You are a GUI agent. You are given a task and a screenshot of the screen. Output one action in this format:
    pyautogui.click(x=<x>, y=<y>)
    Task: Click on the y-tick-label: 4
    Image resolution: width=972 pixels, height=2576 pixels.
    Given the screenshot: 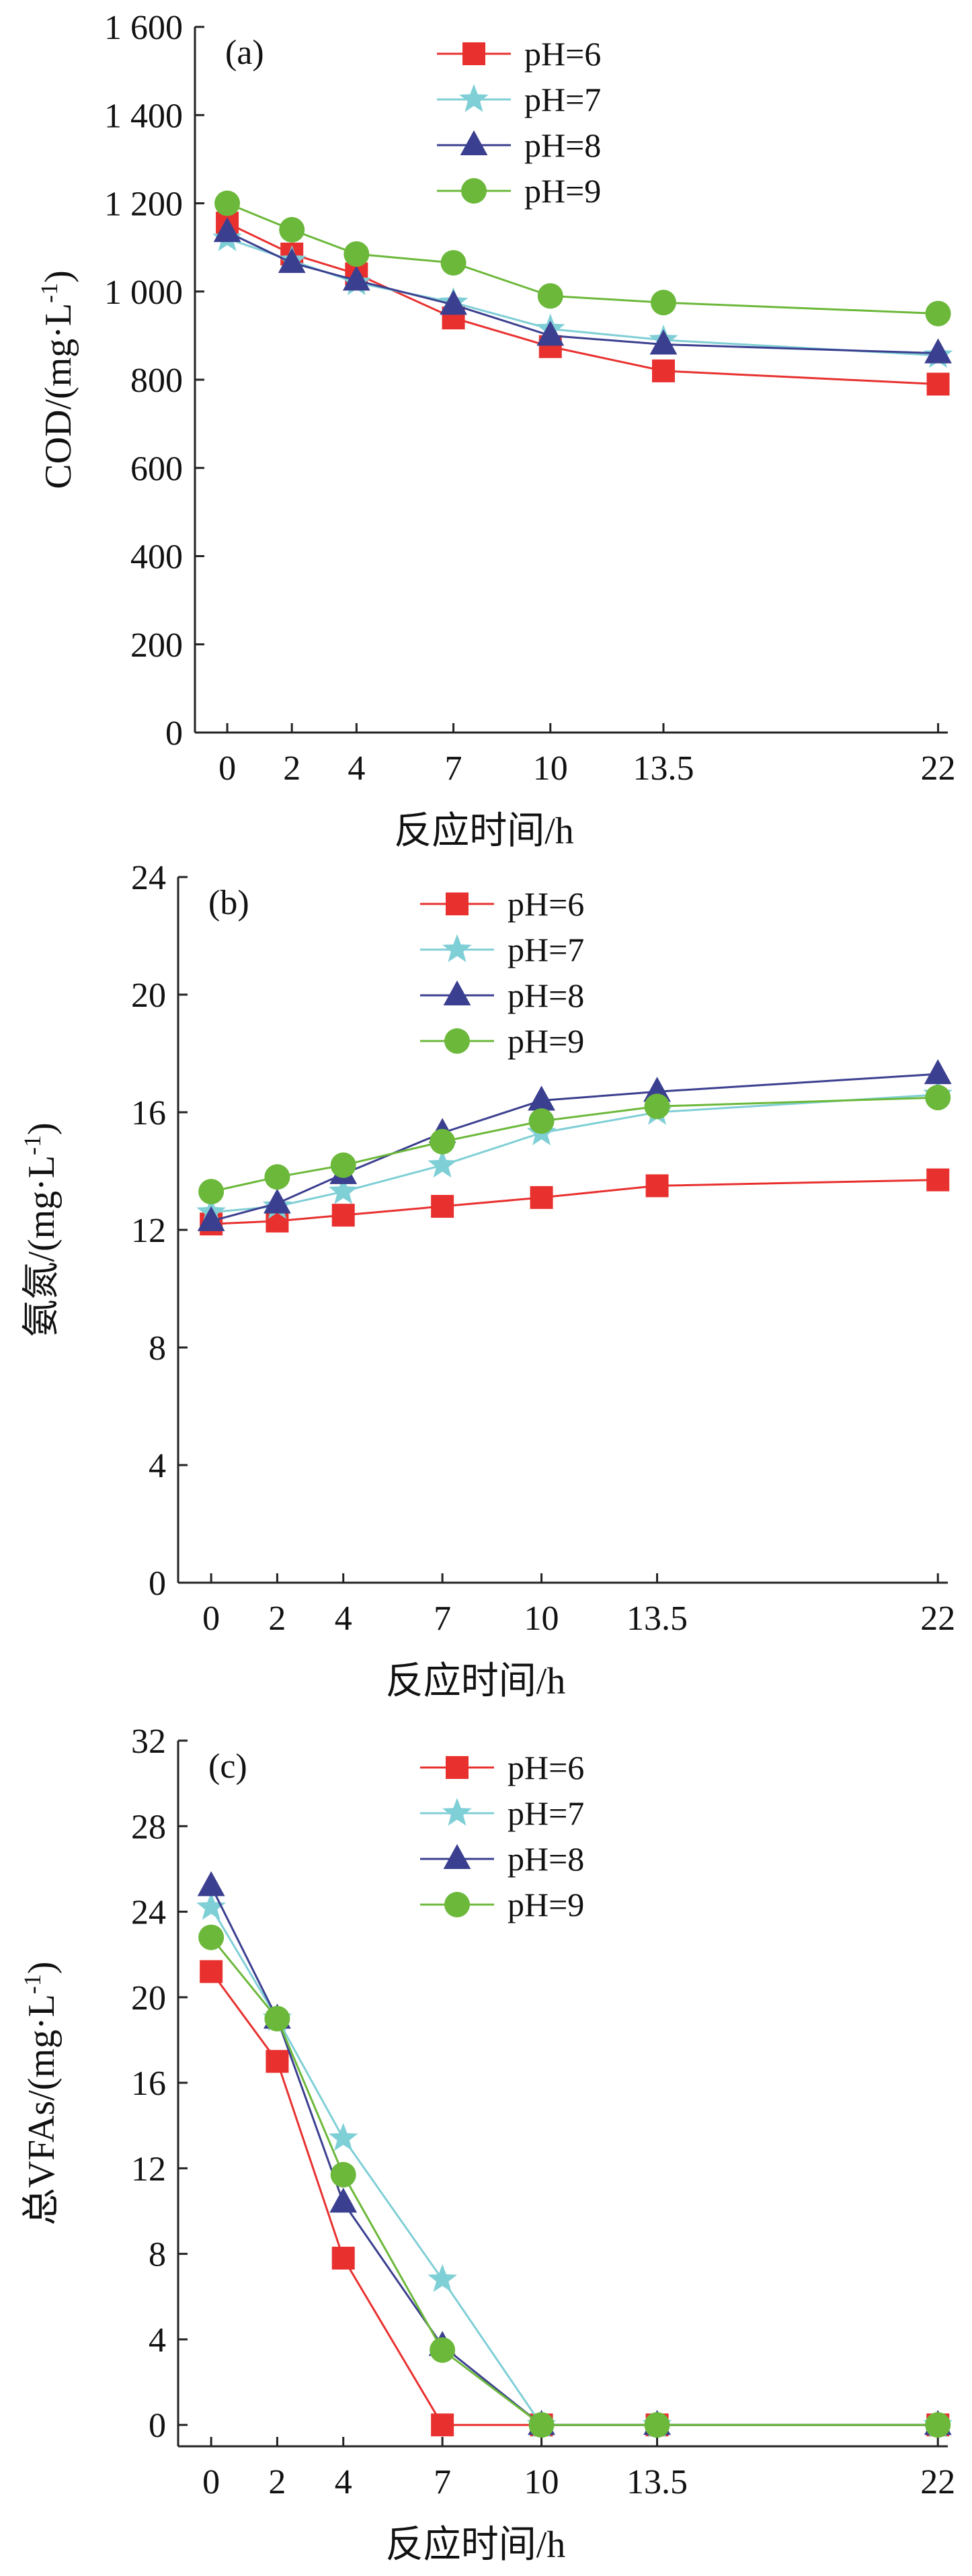 What is the action you would take?
    pyautogui.click(x=157, y=1466)
    